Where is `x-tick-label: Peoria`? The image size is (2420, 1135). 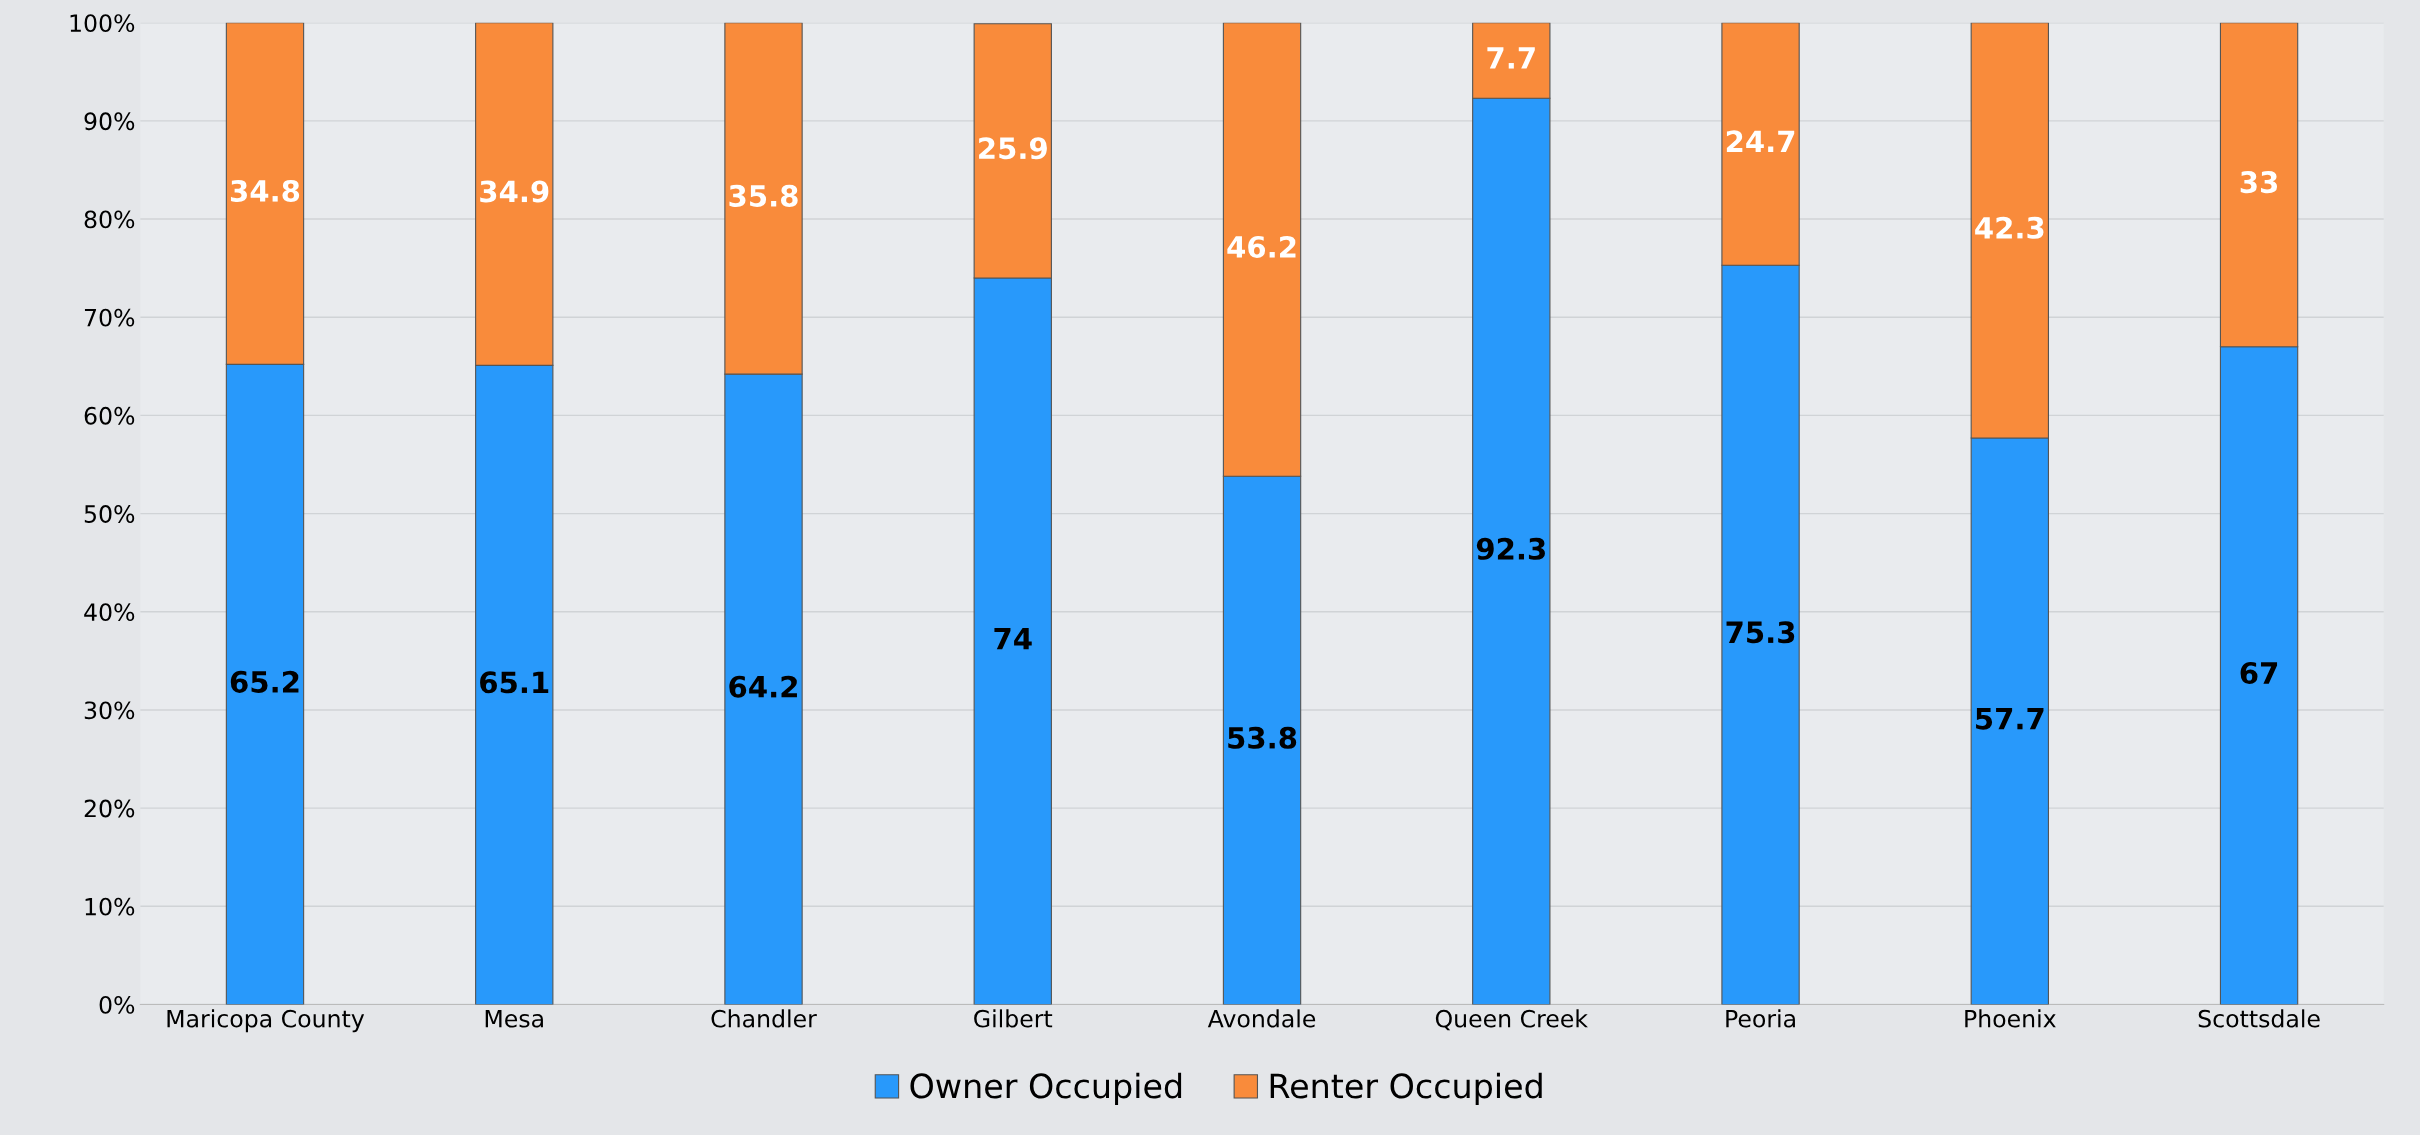
x-tick-label: Peoria is located at coordinates (1760, 1018).